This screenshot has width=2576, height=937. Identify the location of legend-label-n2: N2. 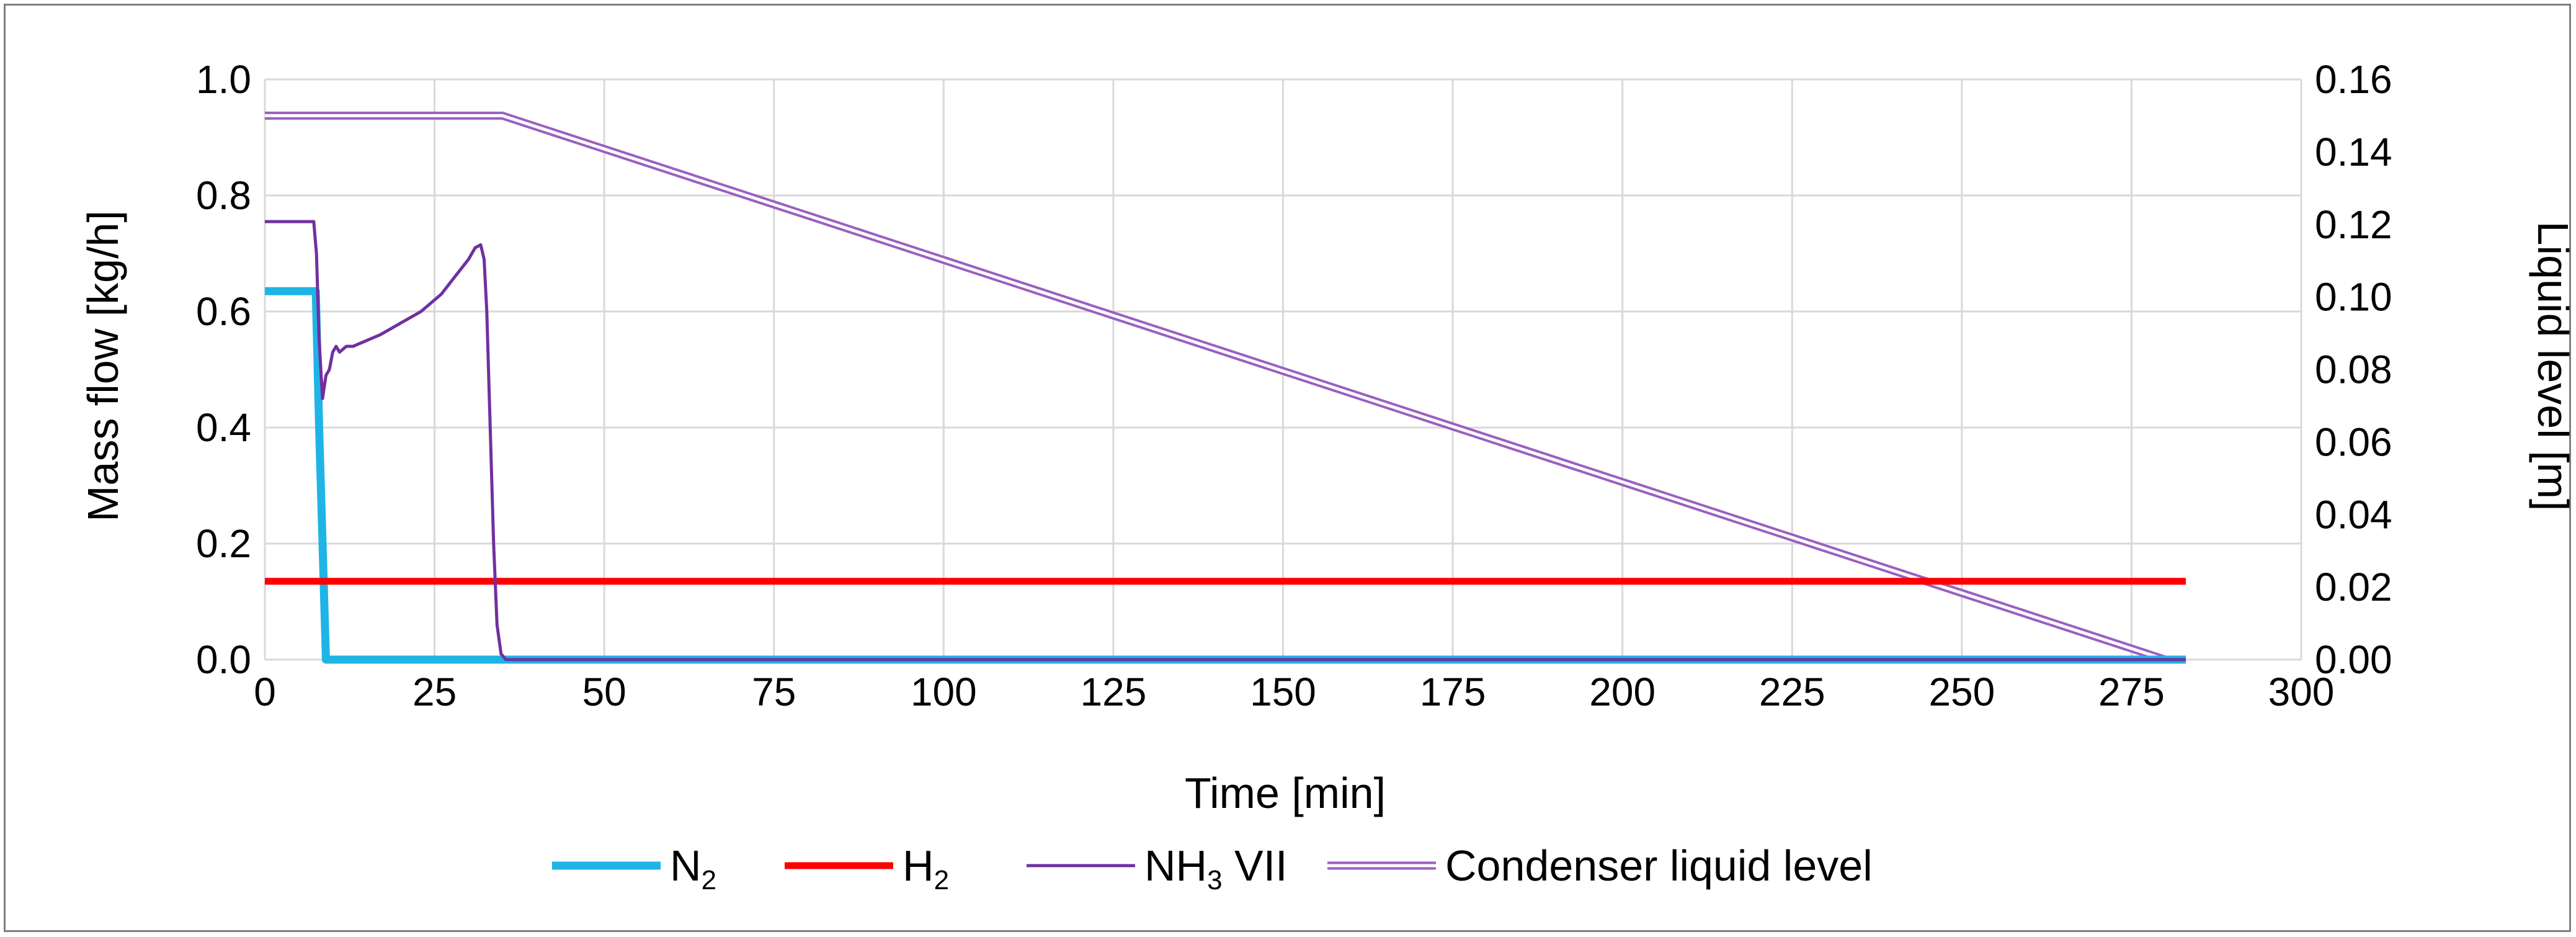
(693, 868).